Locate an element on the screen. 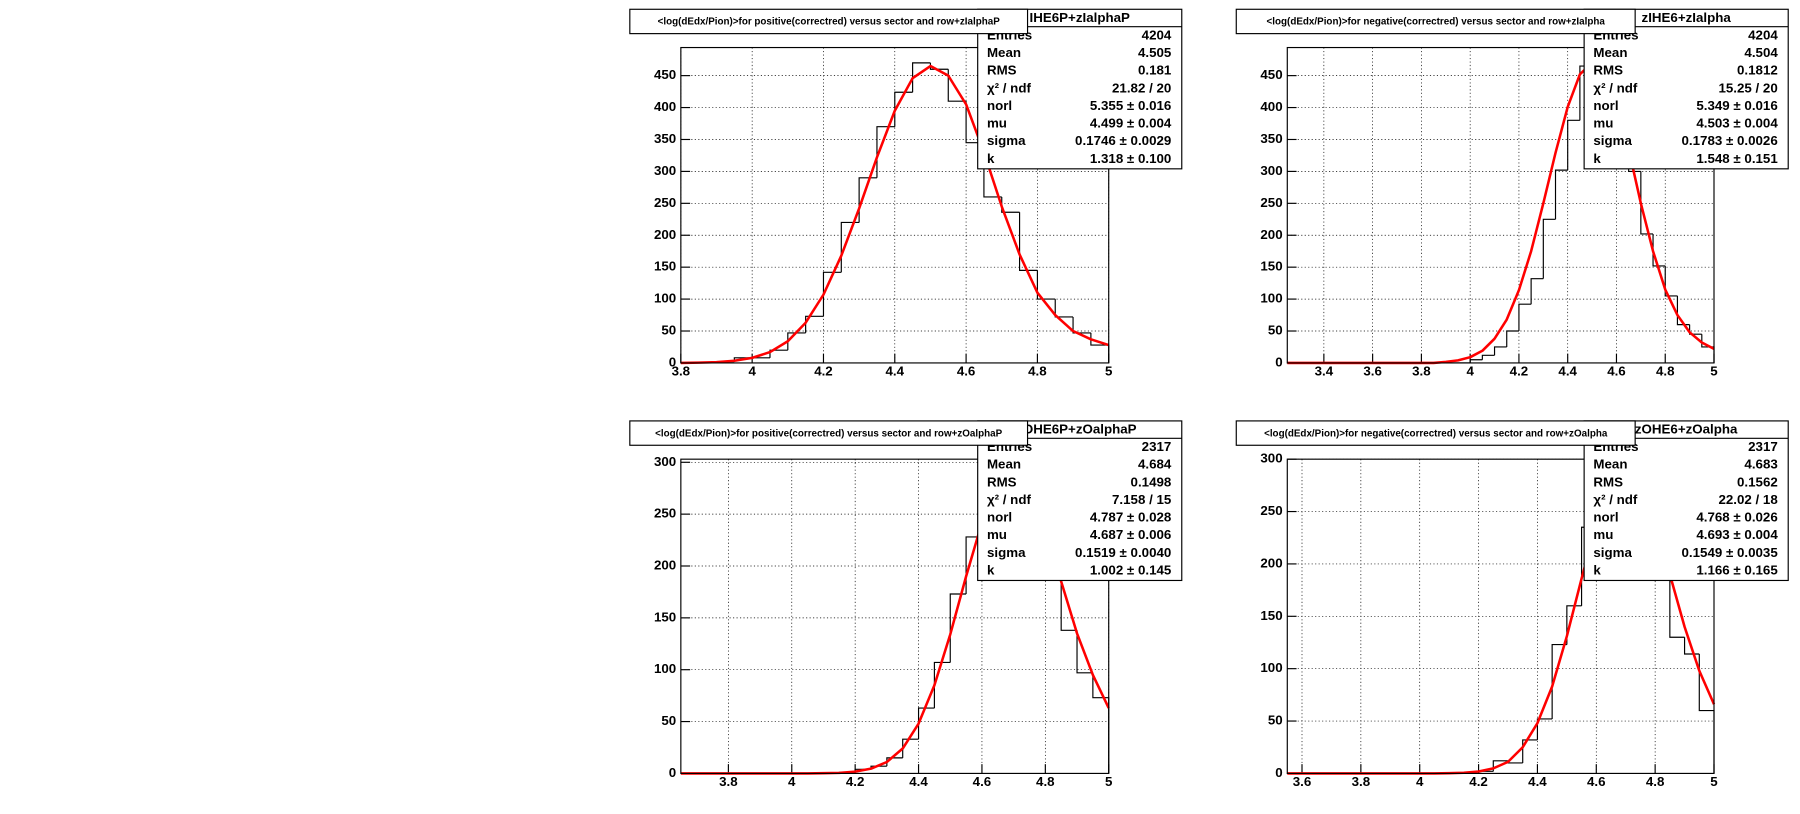 The image size is (1800, 814). stats-value: 0.1783 ± 0.0026 is located at coordinates (1730, 140).